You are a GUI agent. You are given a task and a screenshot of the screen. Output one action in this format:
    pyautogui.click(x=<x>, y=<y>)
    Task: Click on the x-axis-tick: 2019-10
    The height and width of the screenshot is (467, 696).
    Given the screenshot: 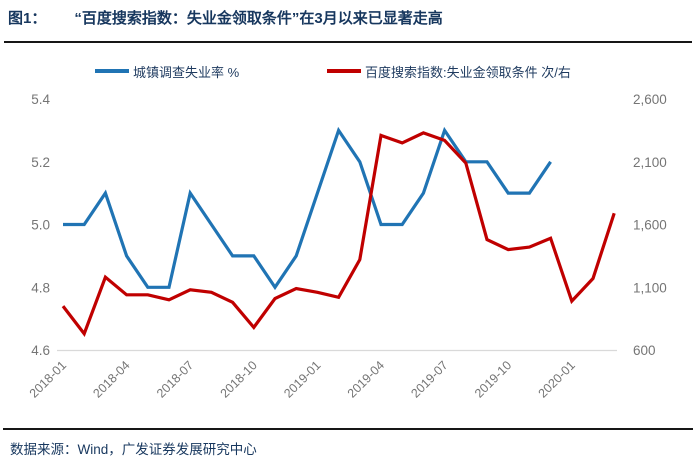 What is the action you would take?
    pyautogui.click(x=493, y=379)
    